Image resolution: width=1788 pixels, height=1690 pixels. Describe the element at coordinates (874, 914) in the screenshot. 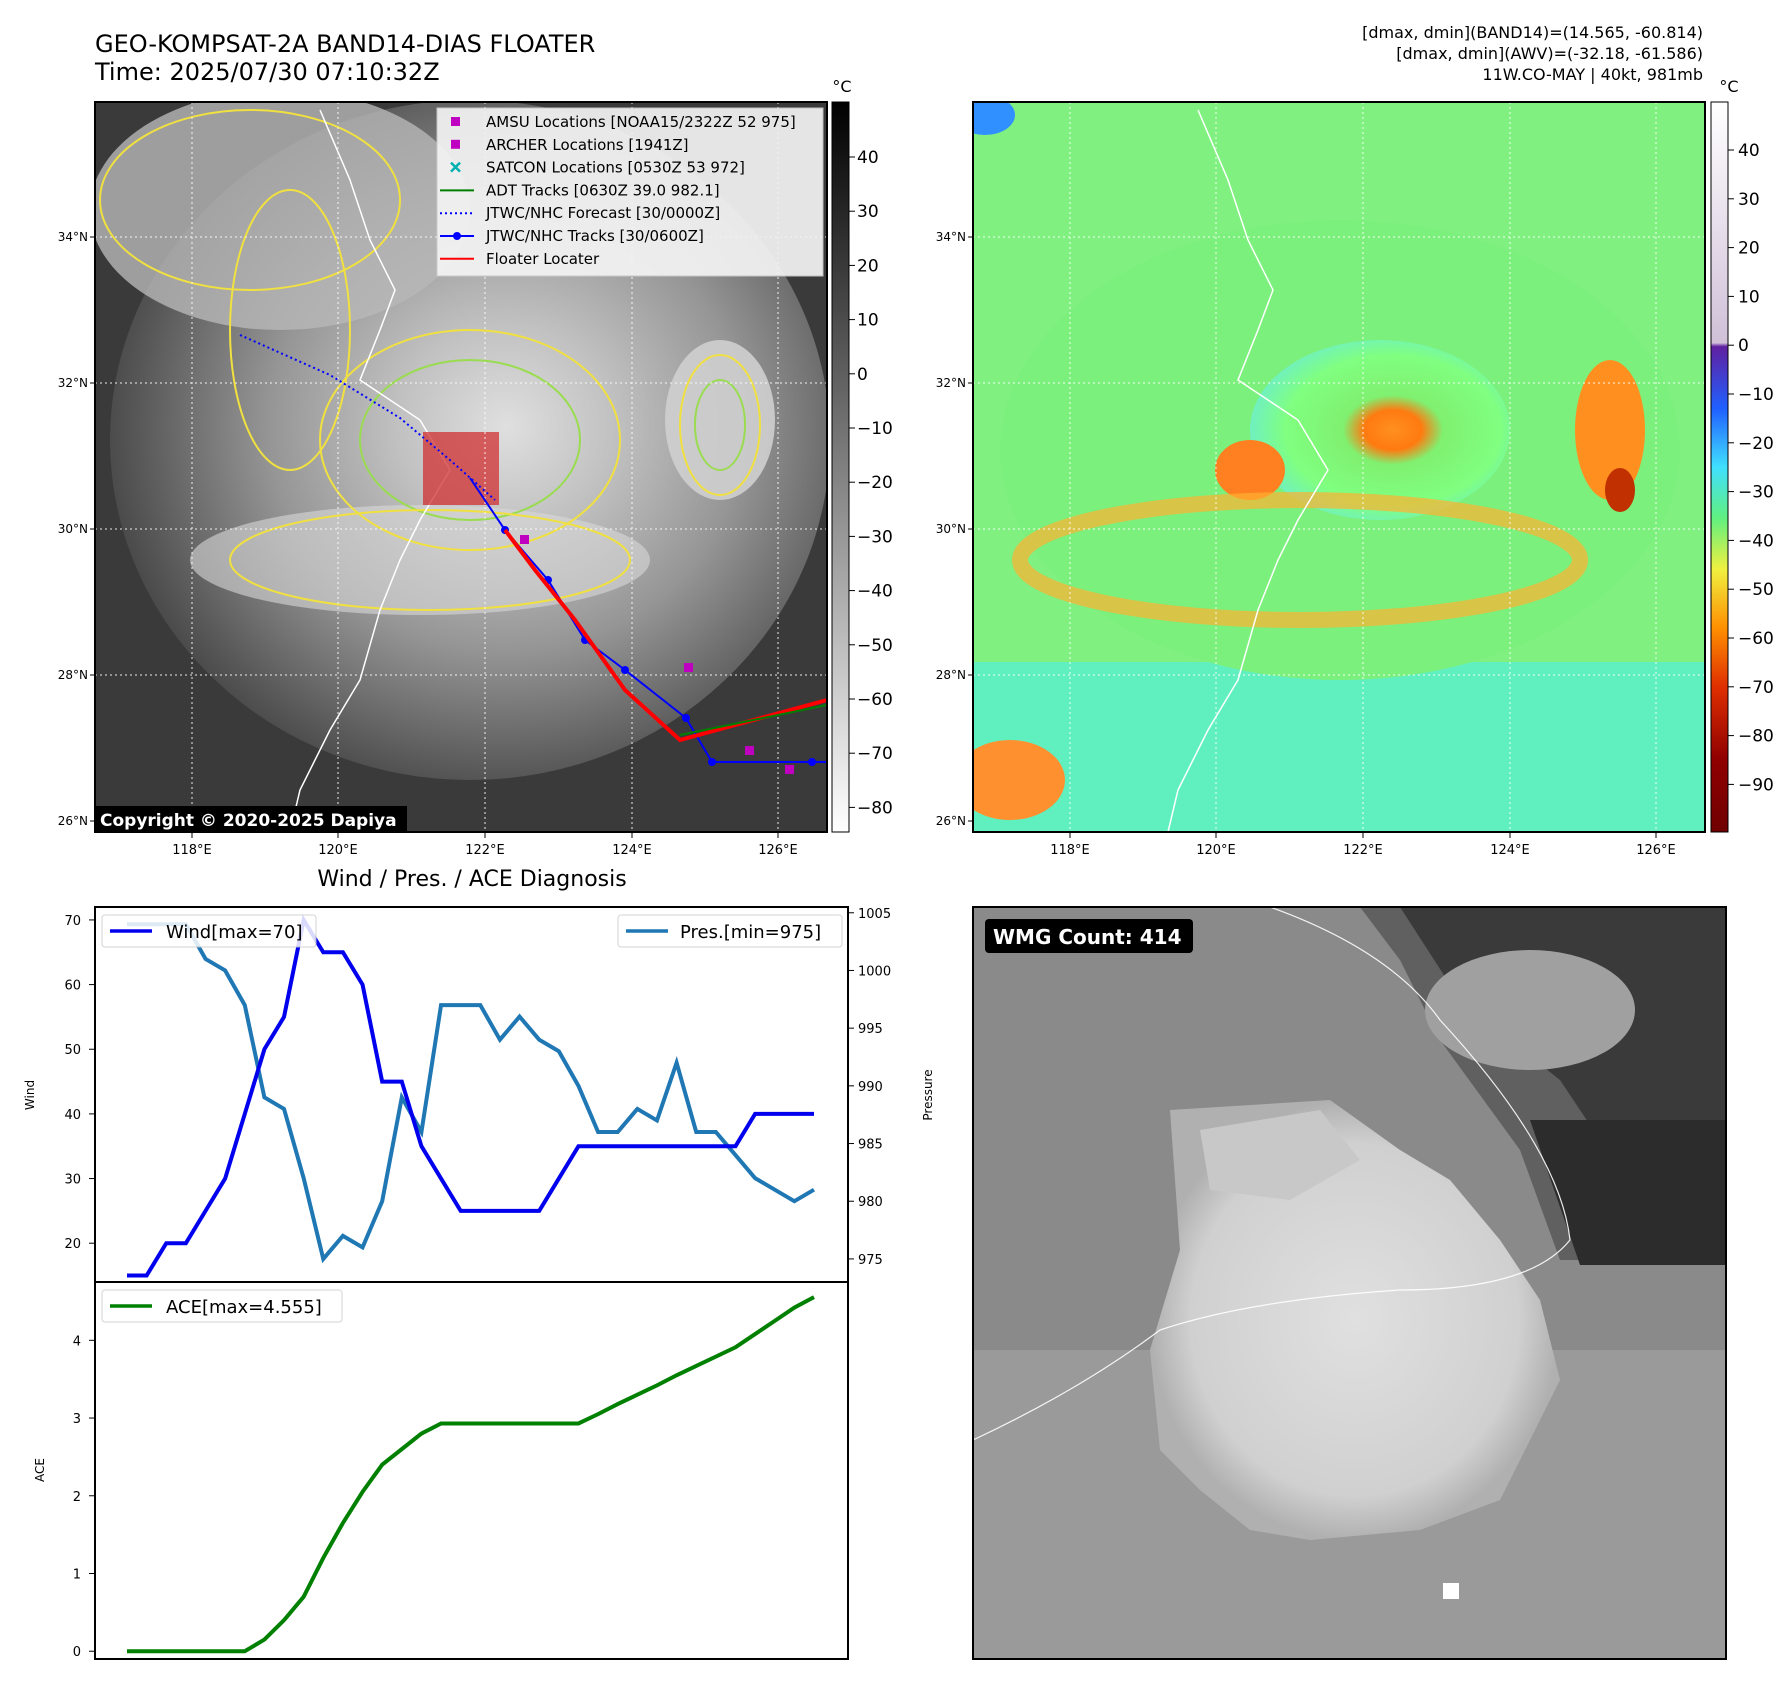

I see `pressure-tick-label: 1005` at that location.